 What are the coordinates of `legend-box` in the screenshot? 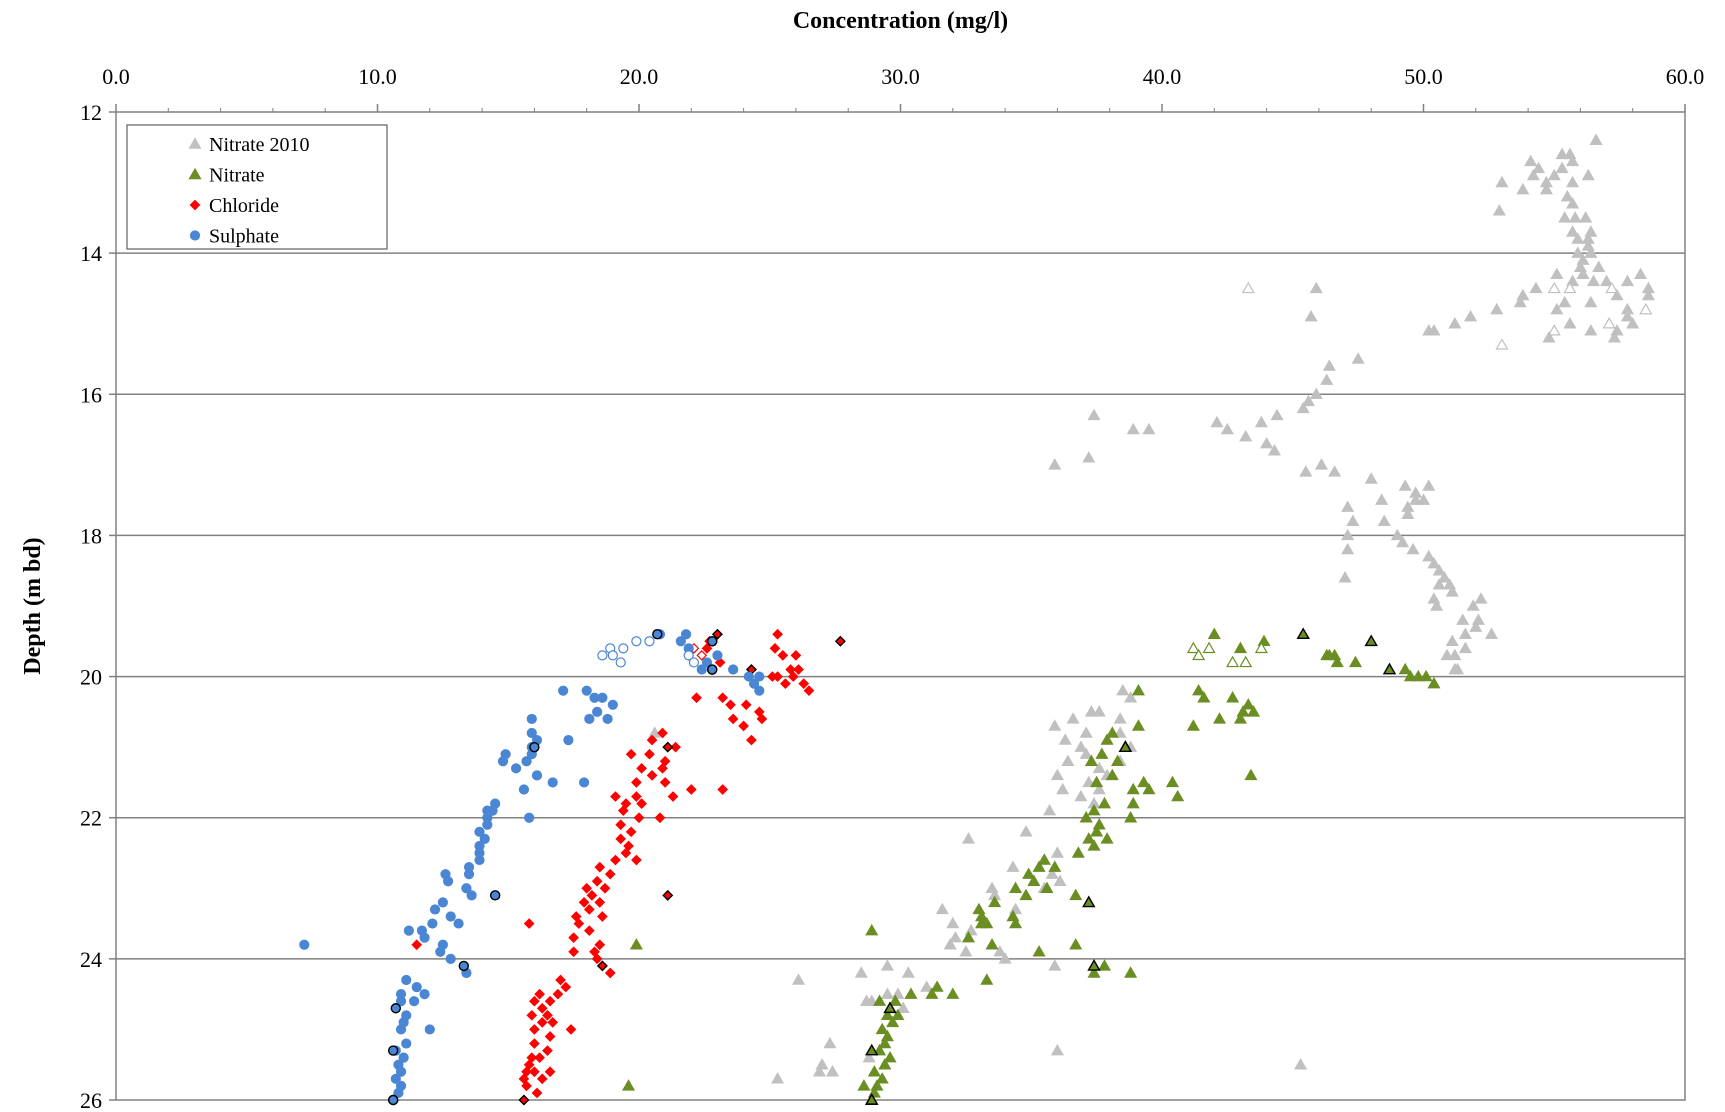 It's located at (257, 187).